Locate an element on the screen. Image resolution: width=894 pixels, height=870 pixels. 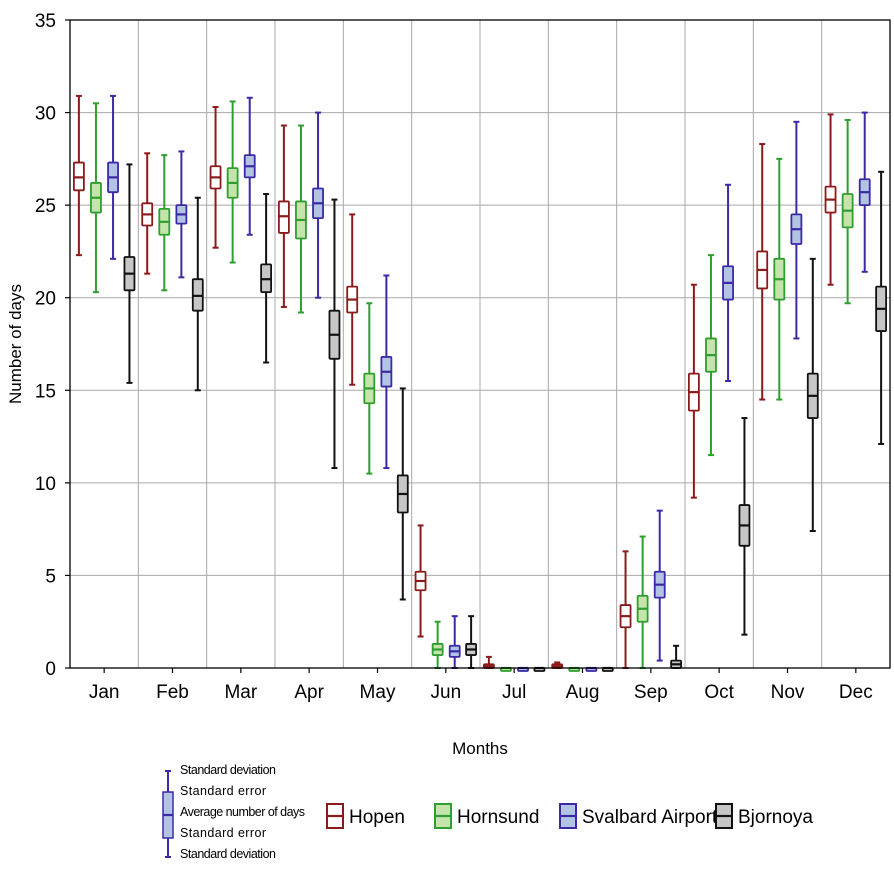
x-tick-label: Jul is located at coordinates (514, 692).